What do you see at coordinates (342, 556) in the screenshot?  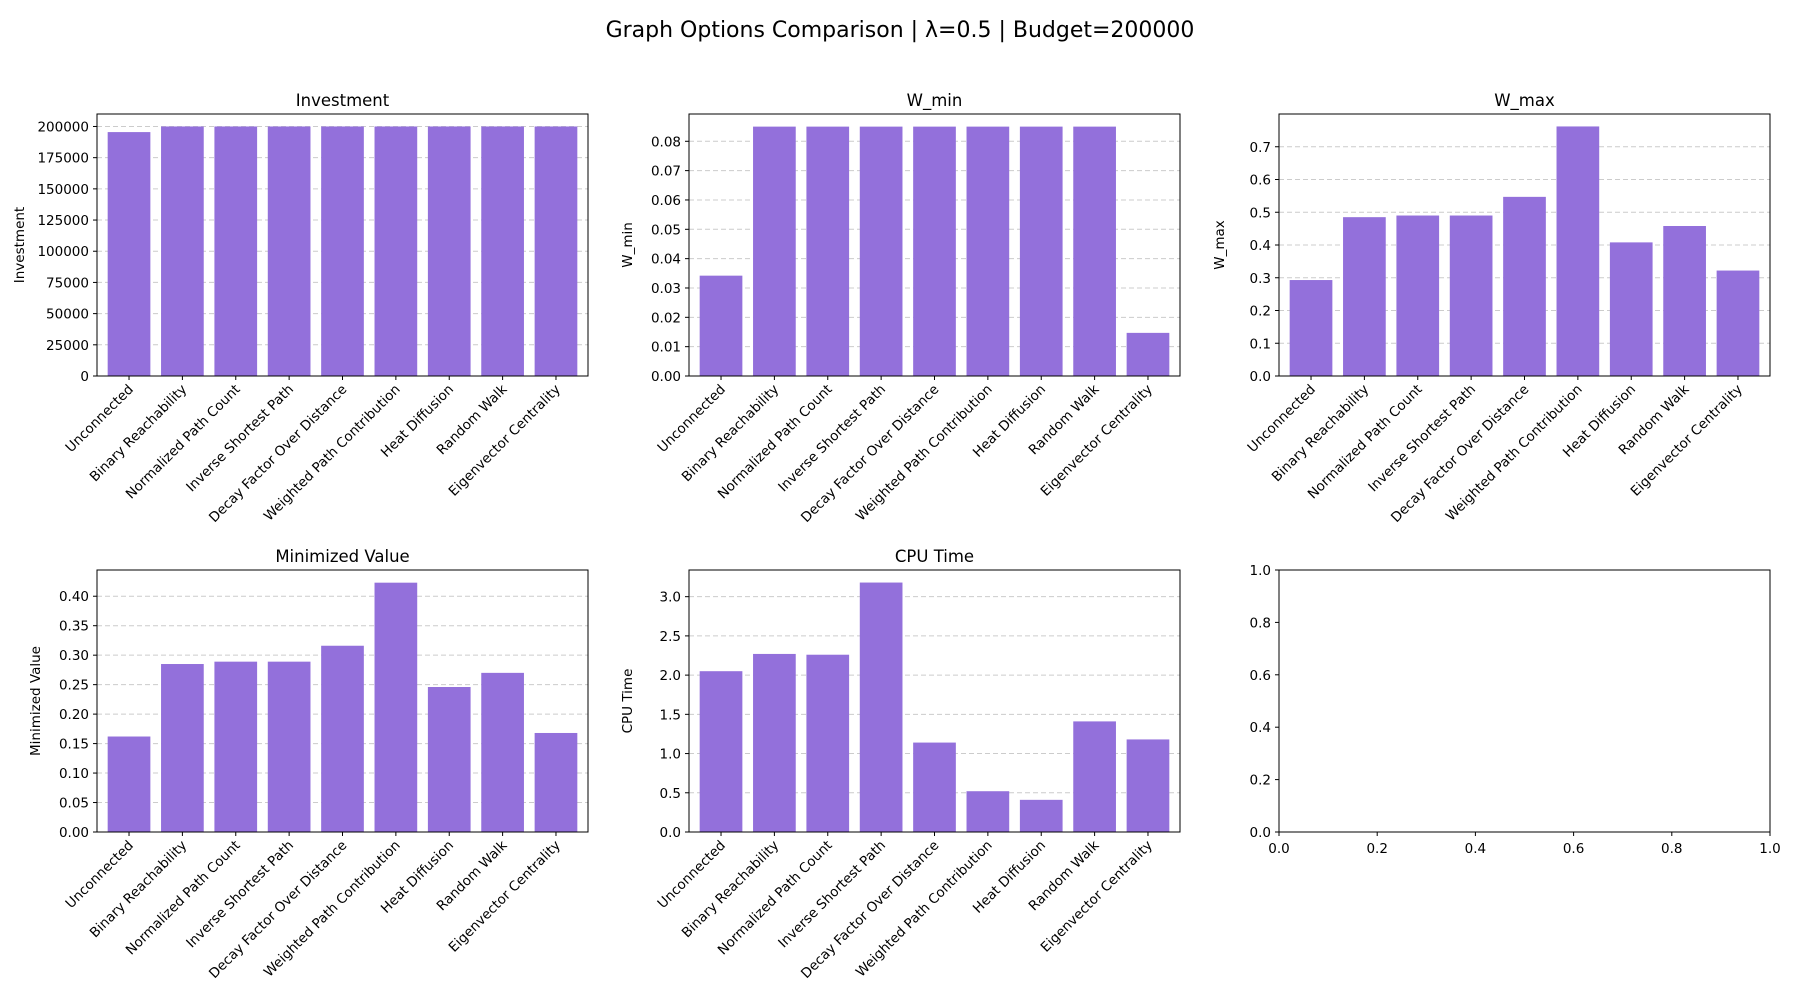 I see `panel-title: Minimized Value` at bounding box center [342, 556].